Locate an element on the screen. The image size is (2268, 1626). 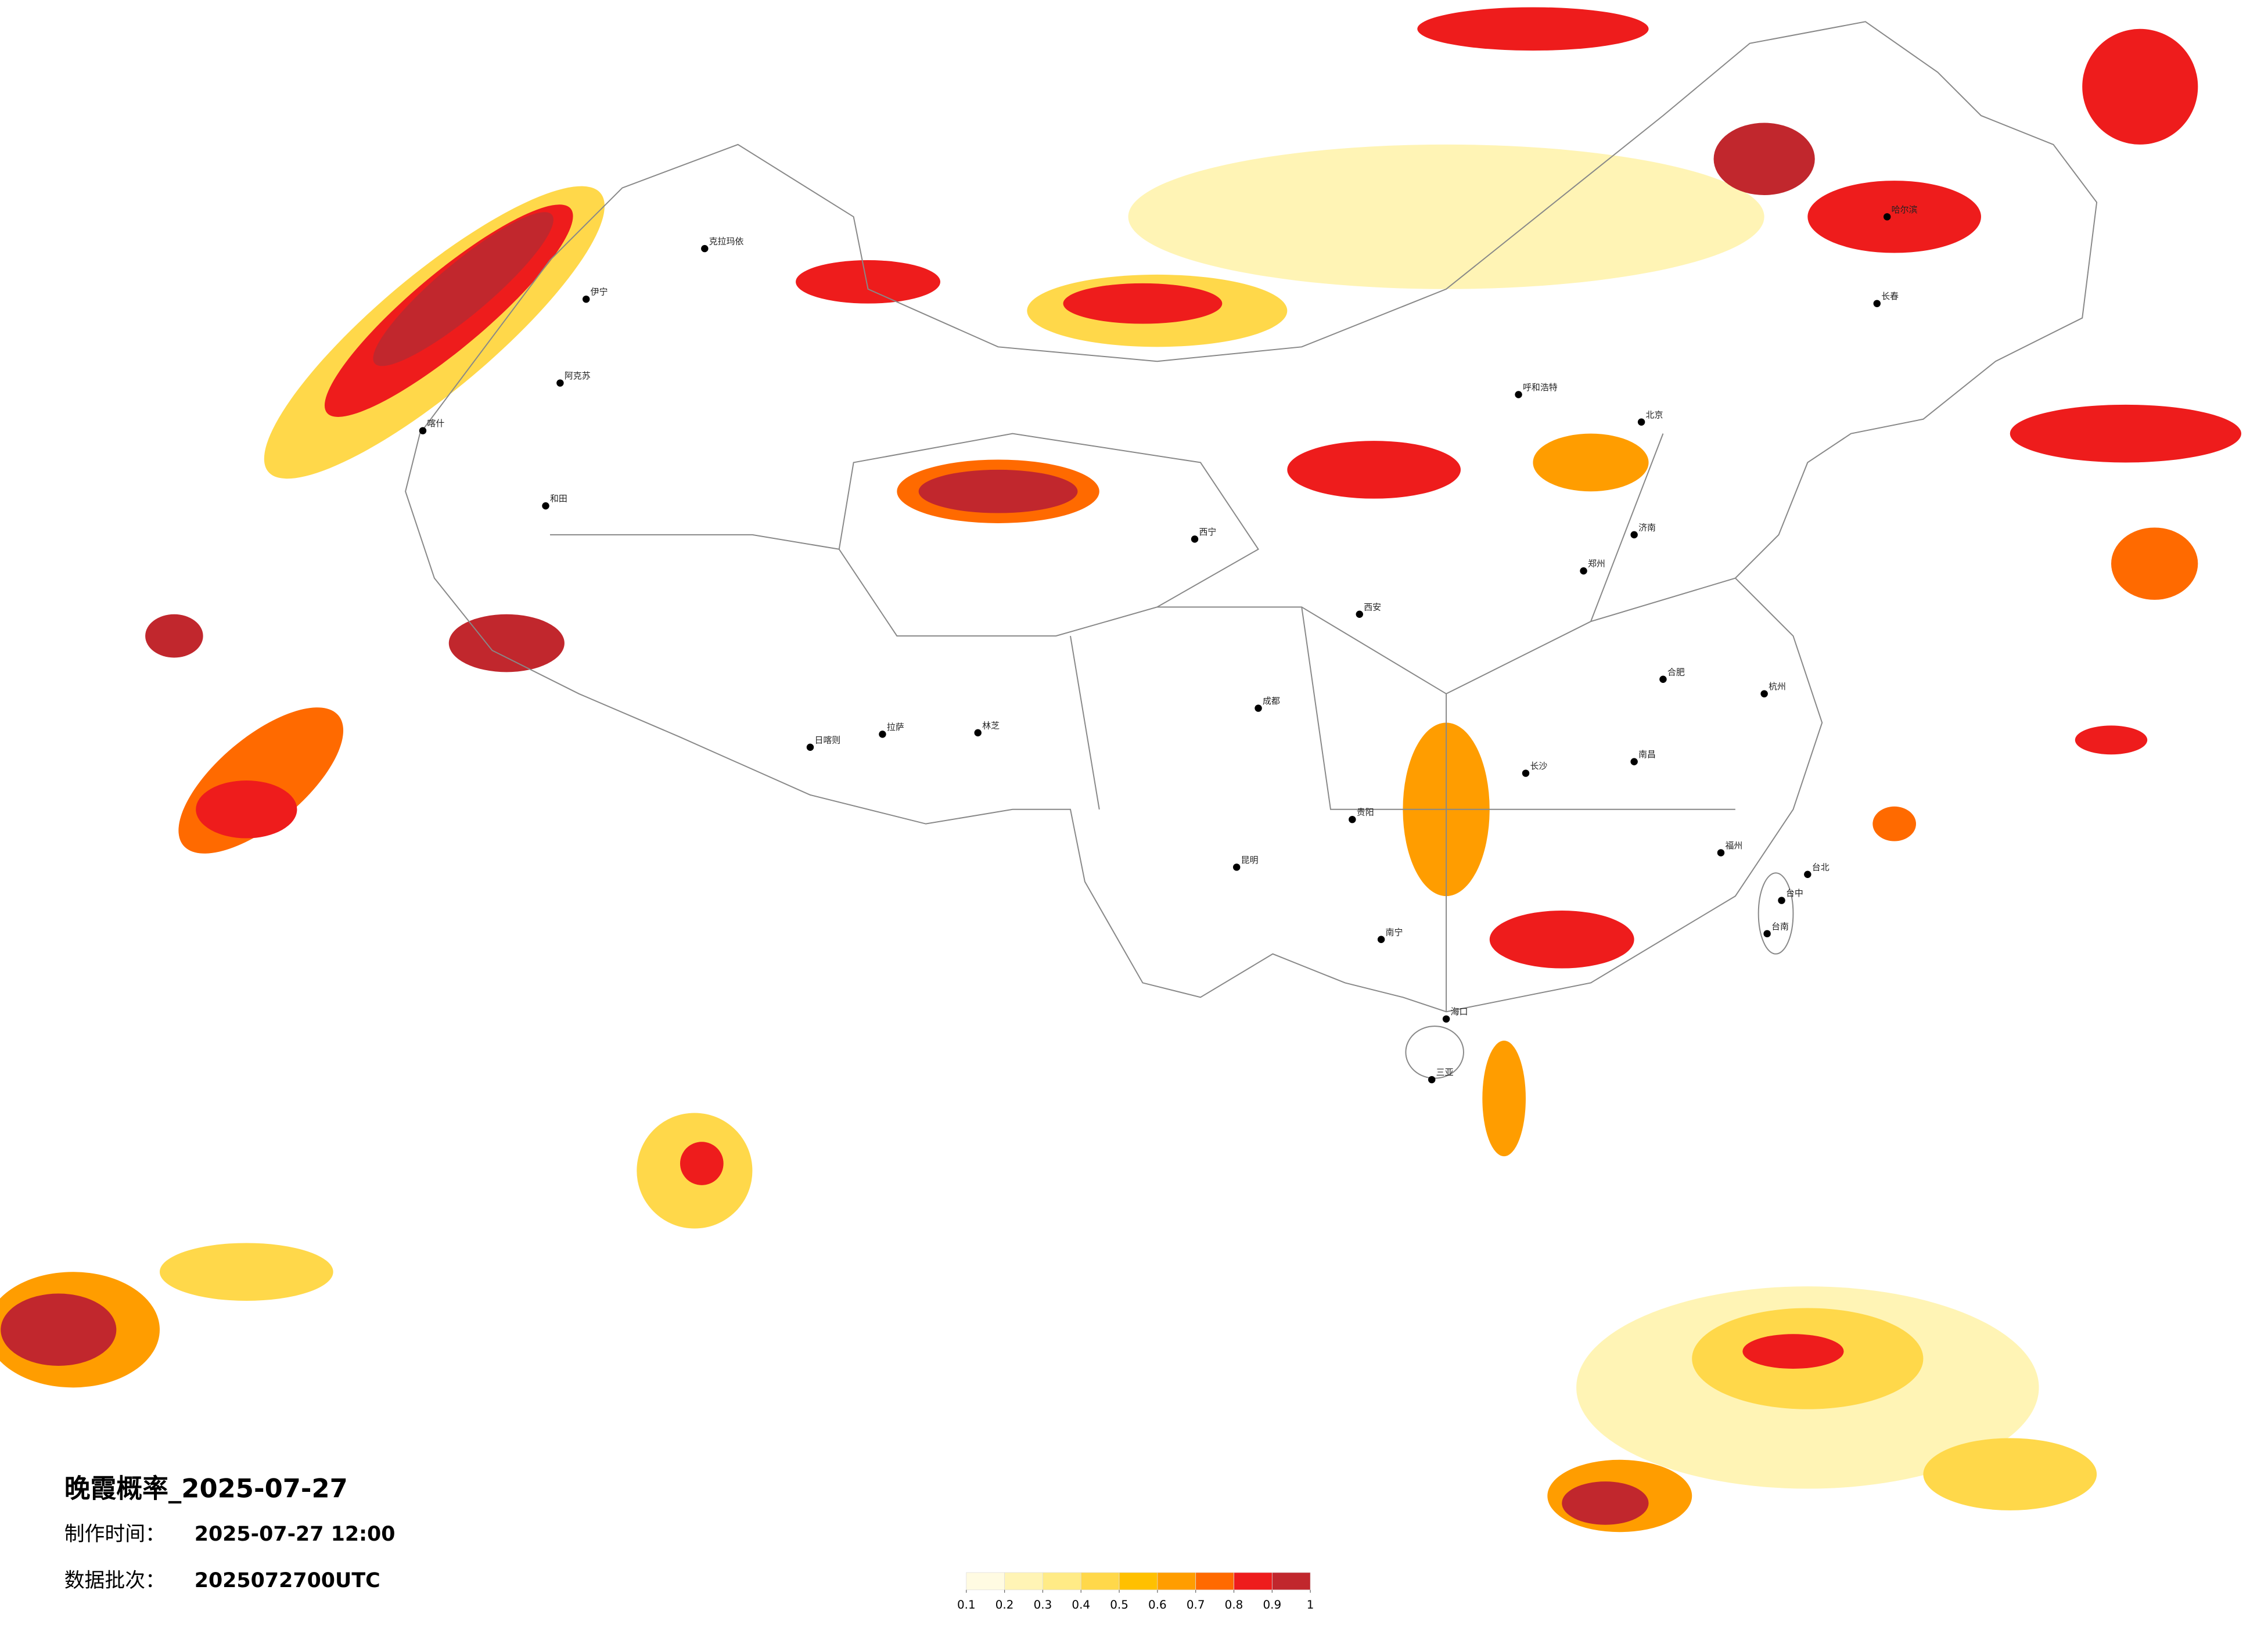
city-label: 昆明 is located at coordinates (1250, 860).